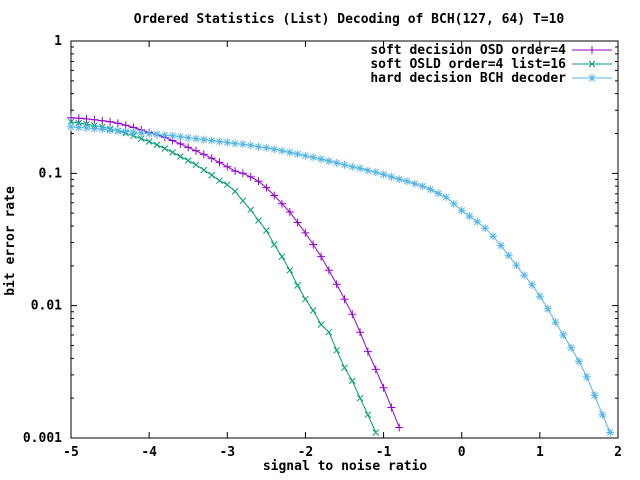 This screenshot has width=640, height=480. What do you see at coordinates (384, 452) in the screenshot?
I see `x-tick-label: -1` at bounding box center [384, 452].